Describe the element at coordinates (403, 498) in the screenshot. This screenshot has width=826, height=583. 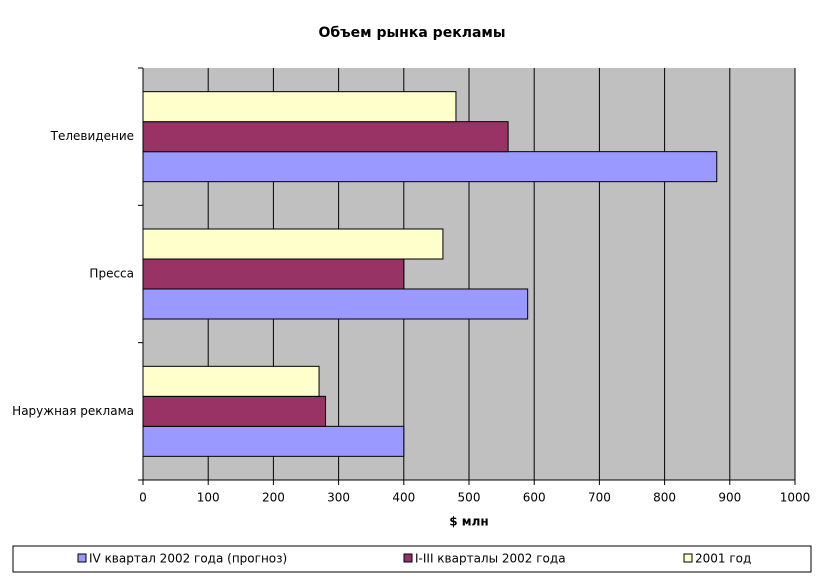
I see `x-tick-label: 400` at that location.